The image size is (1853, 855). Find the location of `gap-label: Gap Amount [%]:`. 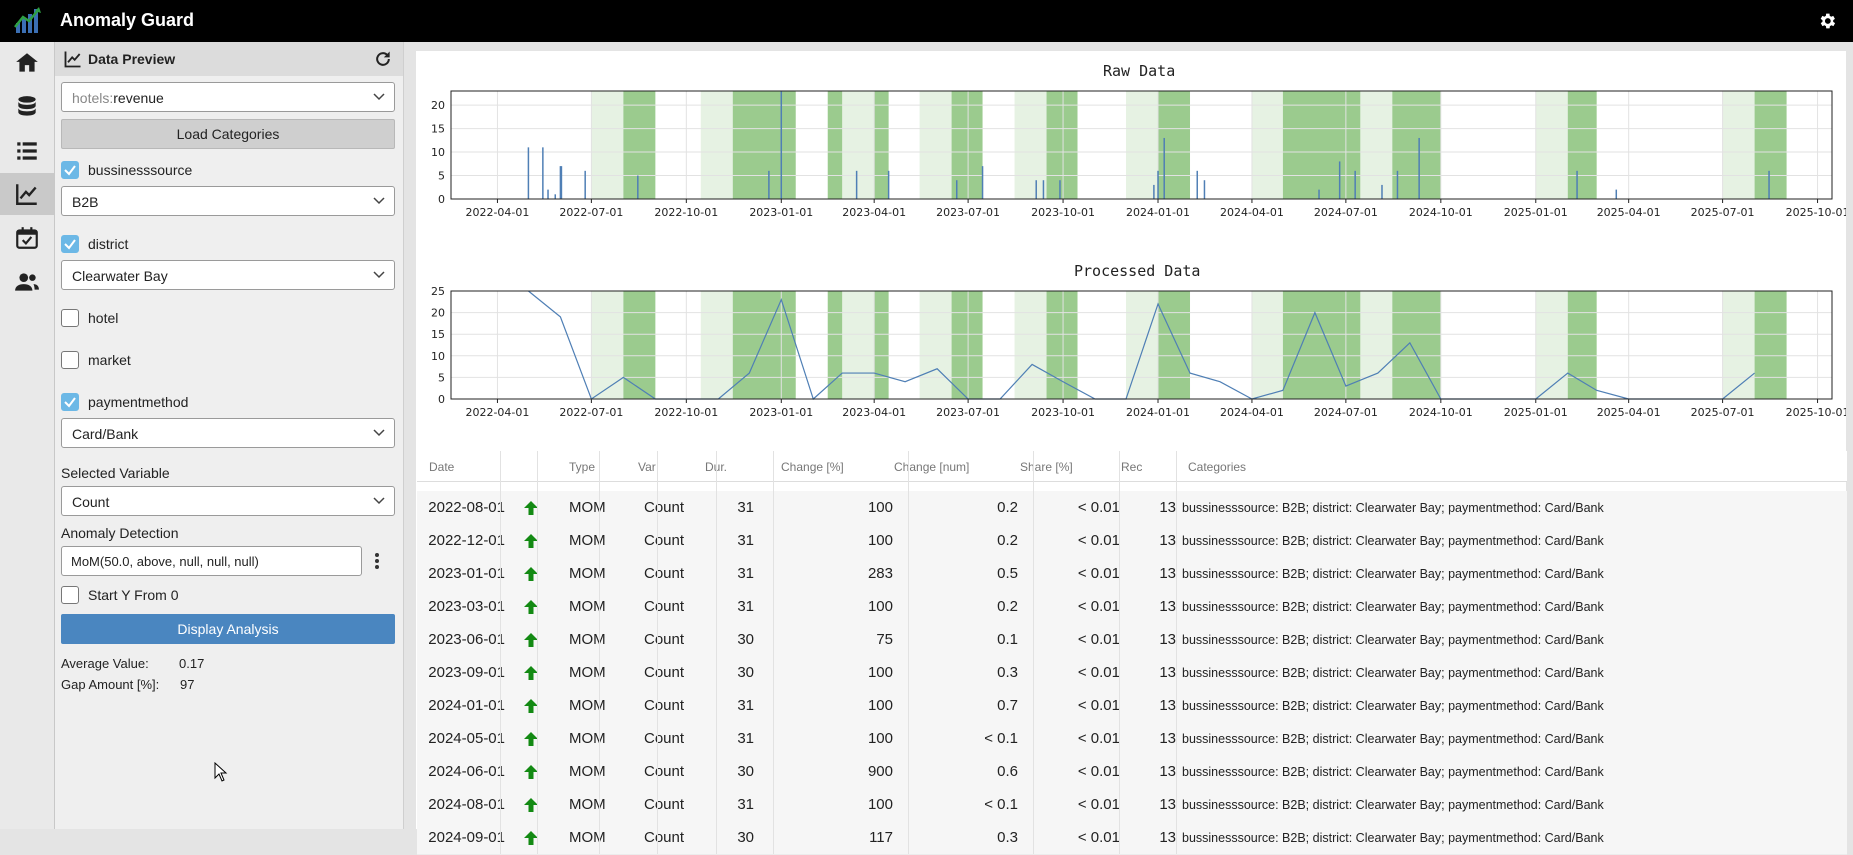

gap-label: Gap Amount [%]: is located at coordinates (110, 684).